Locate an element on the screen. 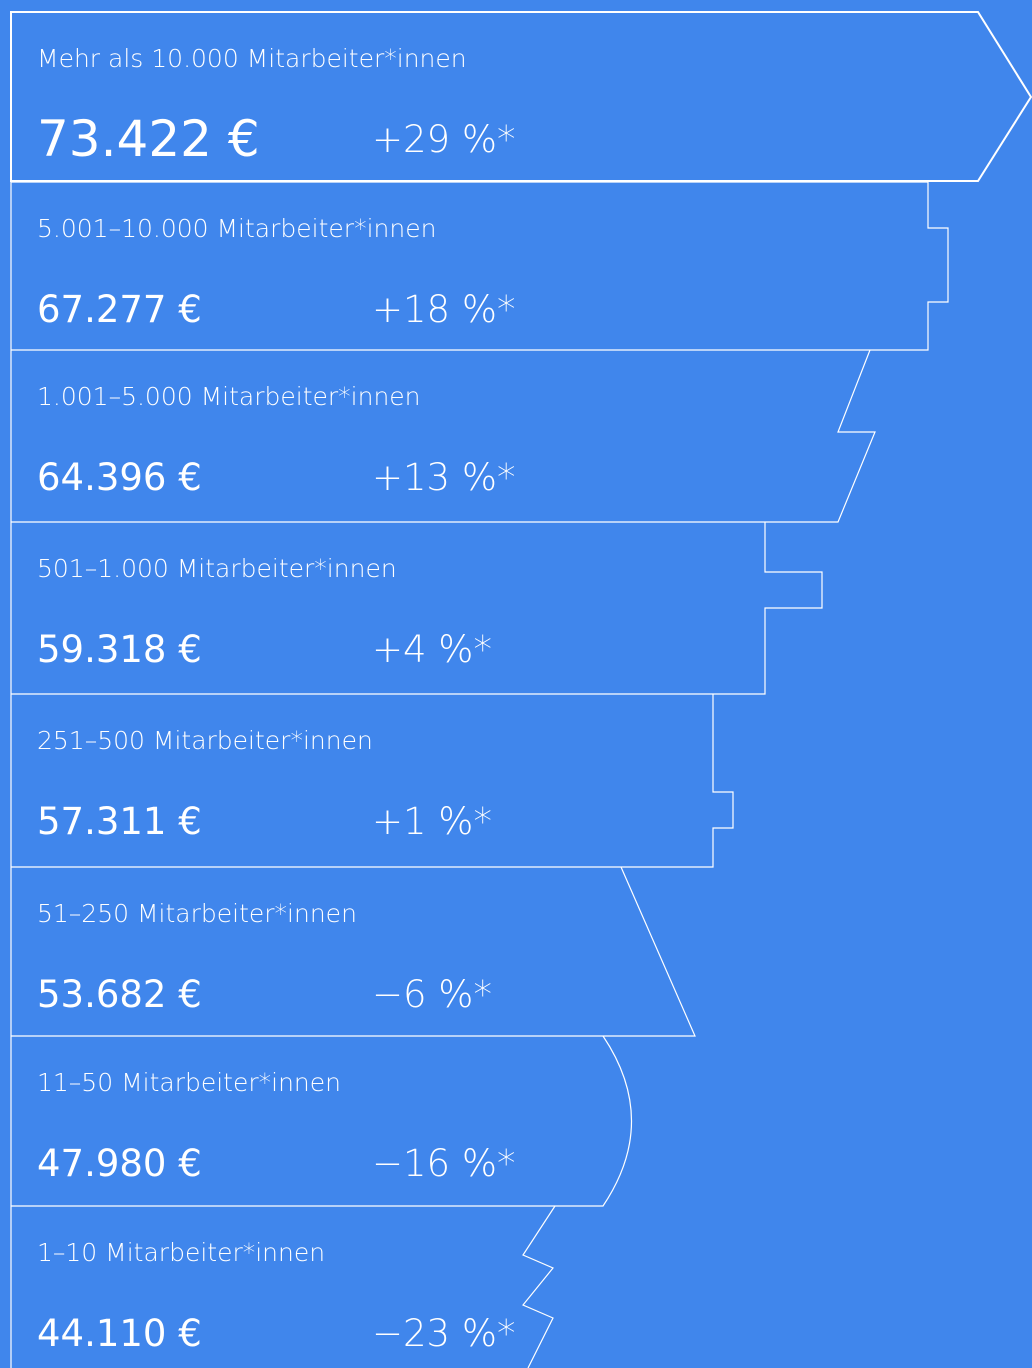 This screenshot has width=1032, height=1368. row-change: +18 %* is located at coordinates (444, 309).